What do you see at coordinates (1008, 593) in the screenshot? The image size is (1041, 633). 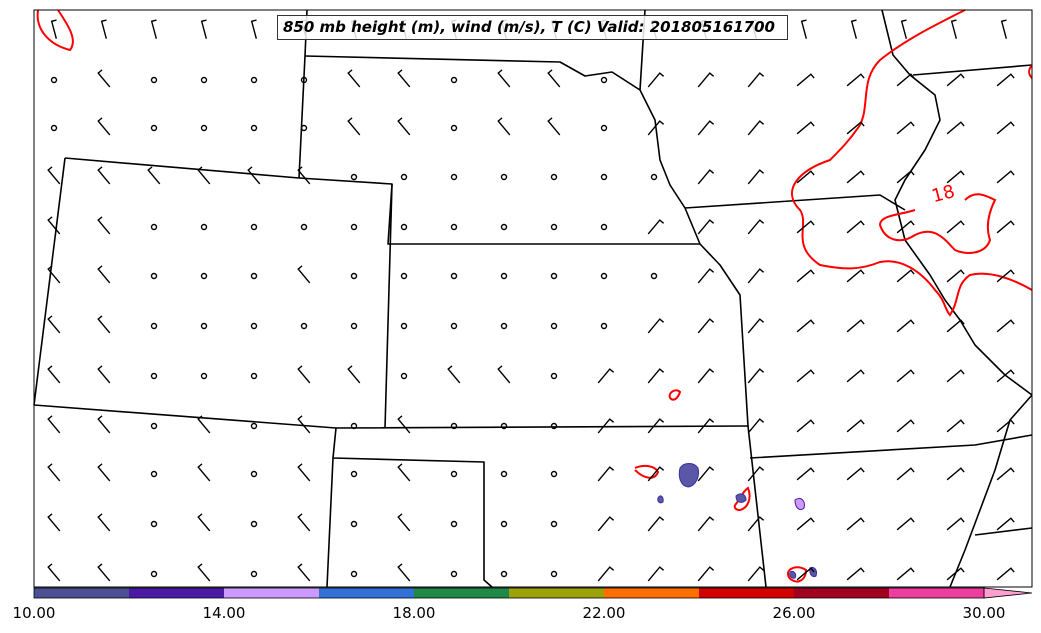 I see `colorbar-extend-triangle` at bounding box center [1008, 593].